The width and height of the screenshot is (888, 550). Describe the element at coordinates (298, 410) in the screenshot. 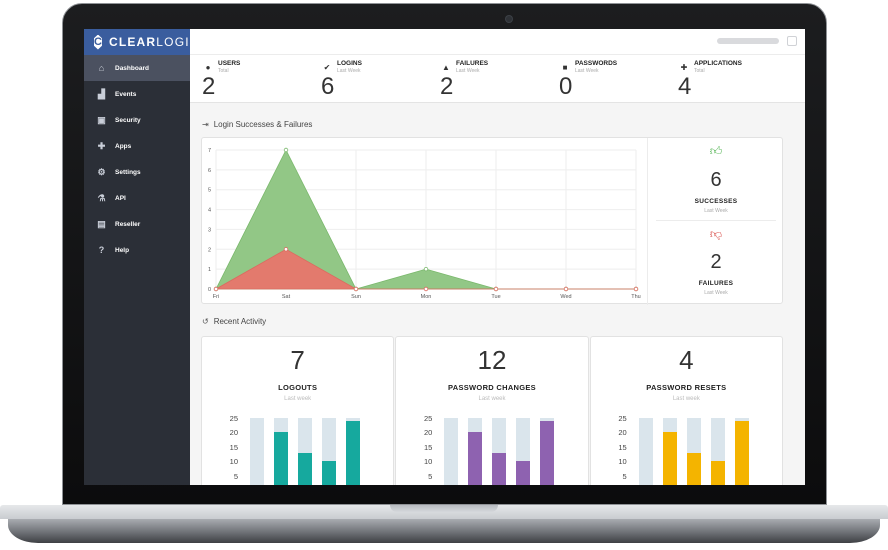

I see `logouts-card: 7 LOGOUTS Last week 25 20 15 10 5` at that location.